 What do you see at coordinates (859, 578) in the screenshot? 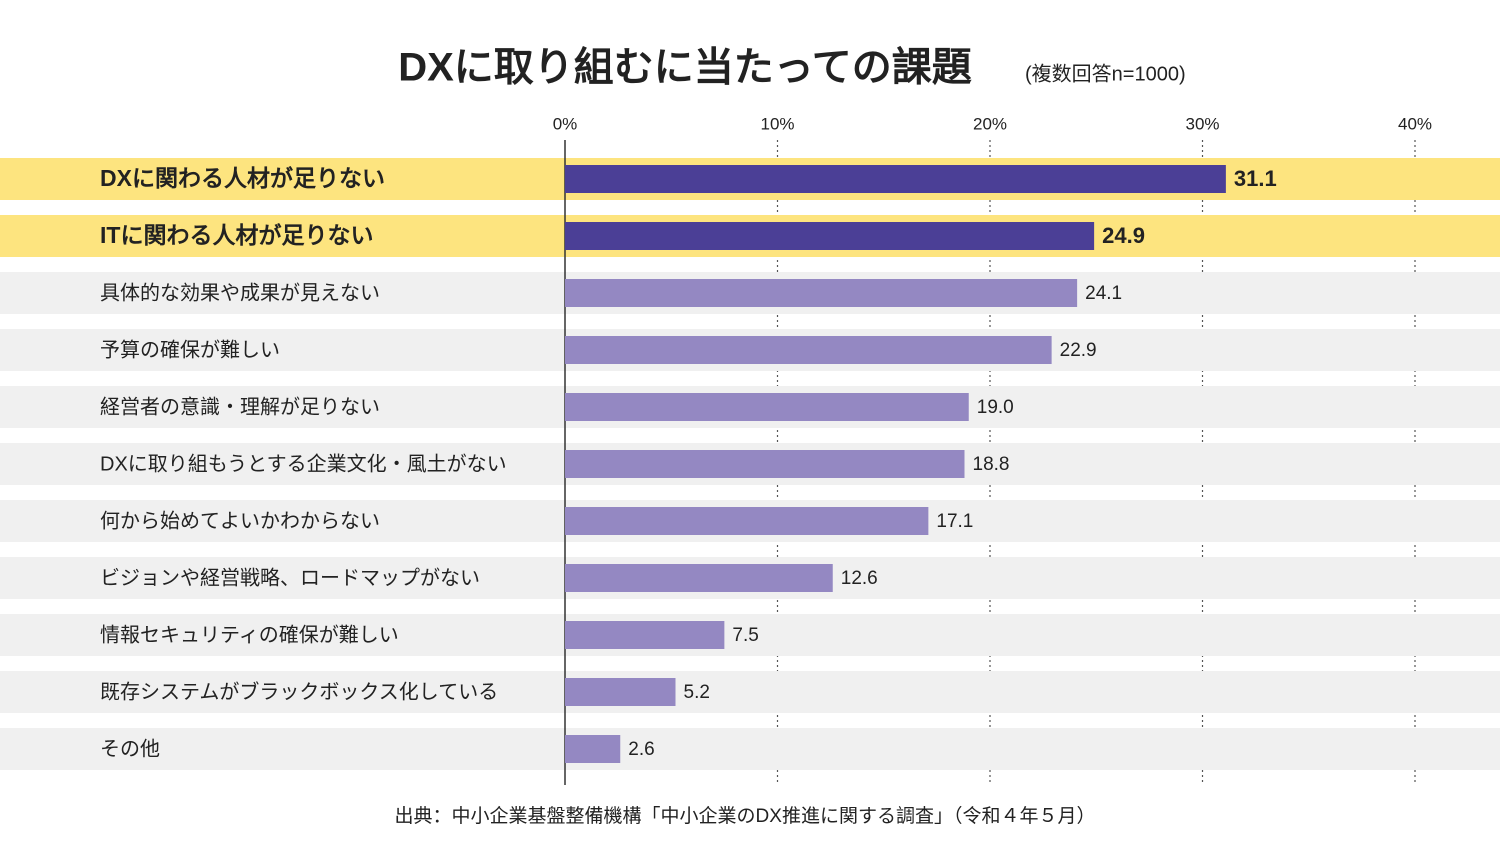
I see `value-label: 12.6` at bounding box center [859, 578].